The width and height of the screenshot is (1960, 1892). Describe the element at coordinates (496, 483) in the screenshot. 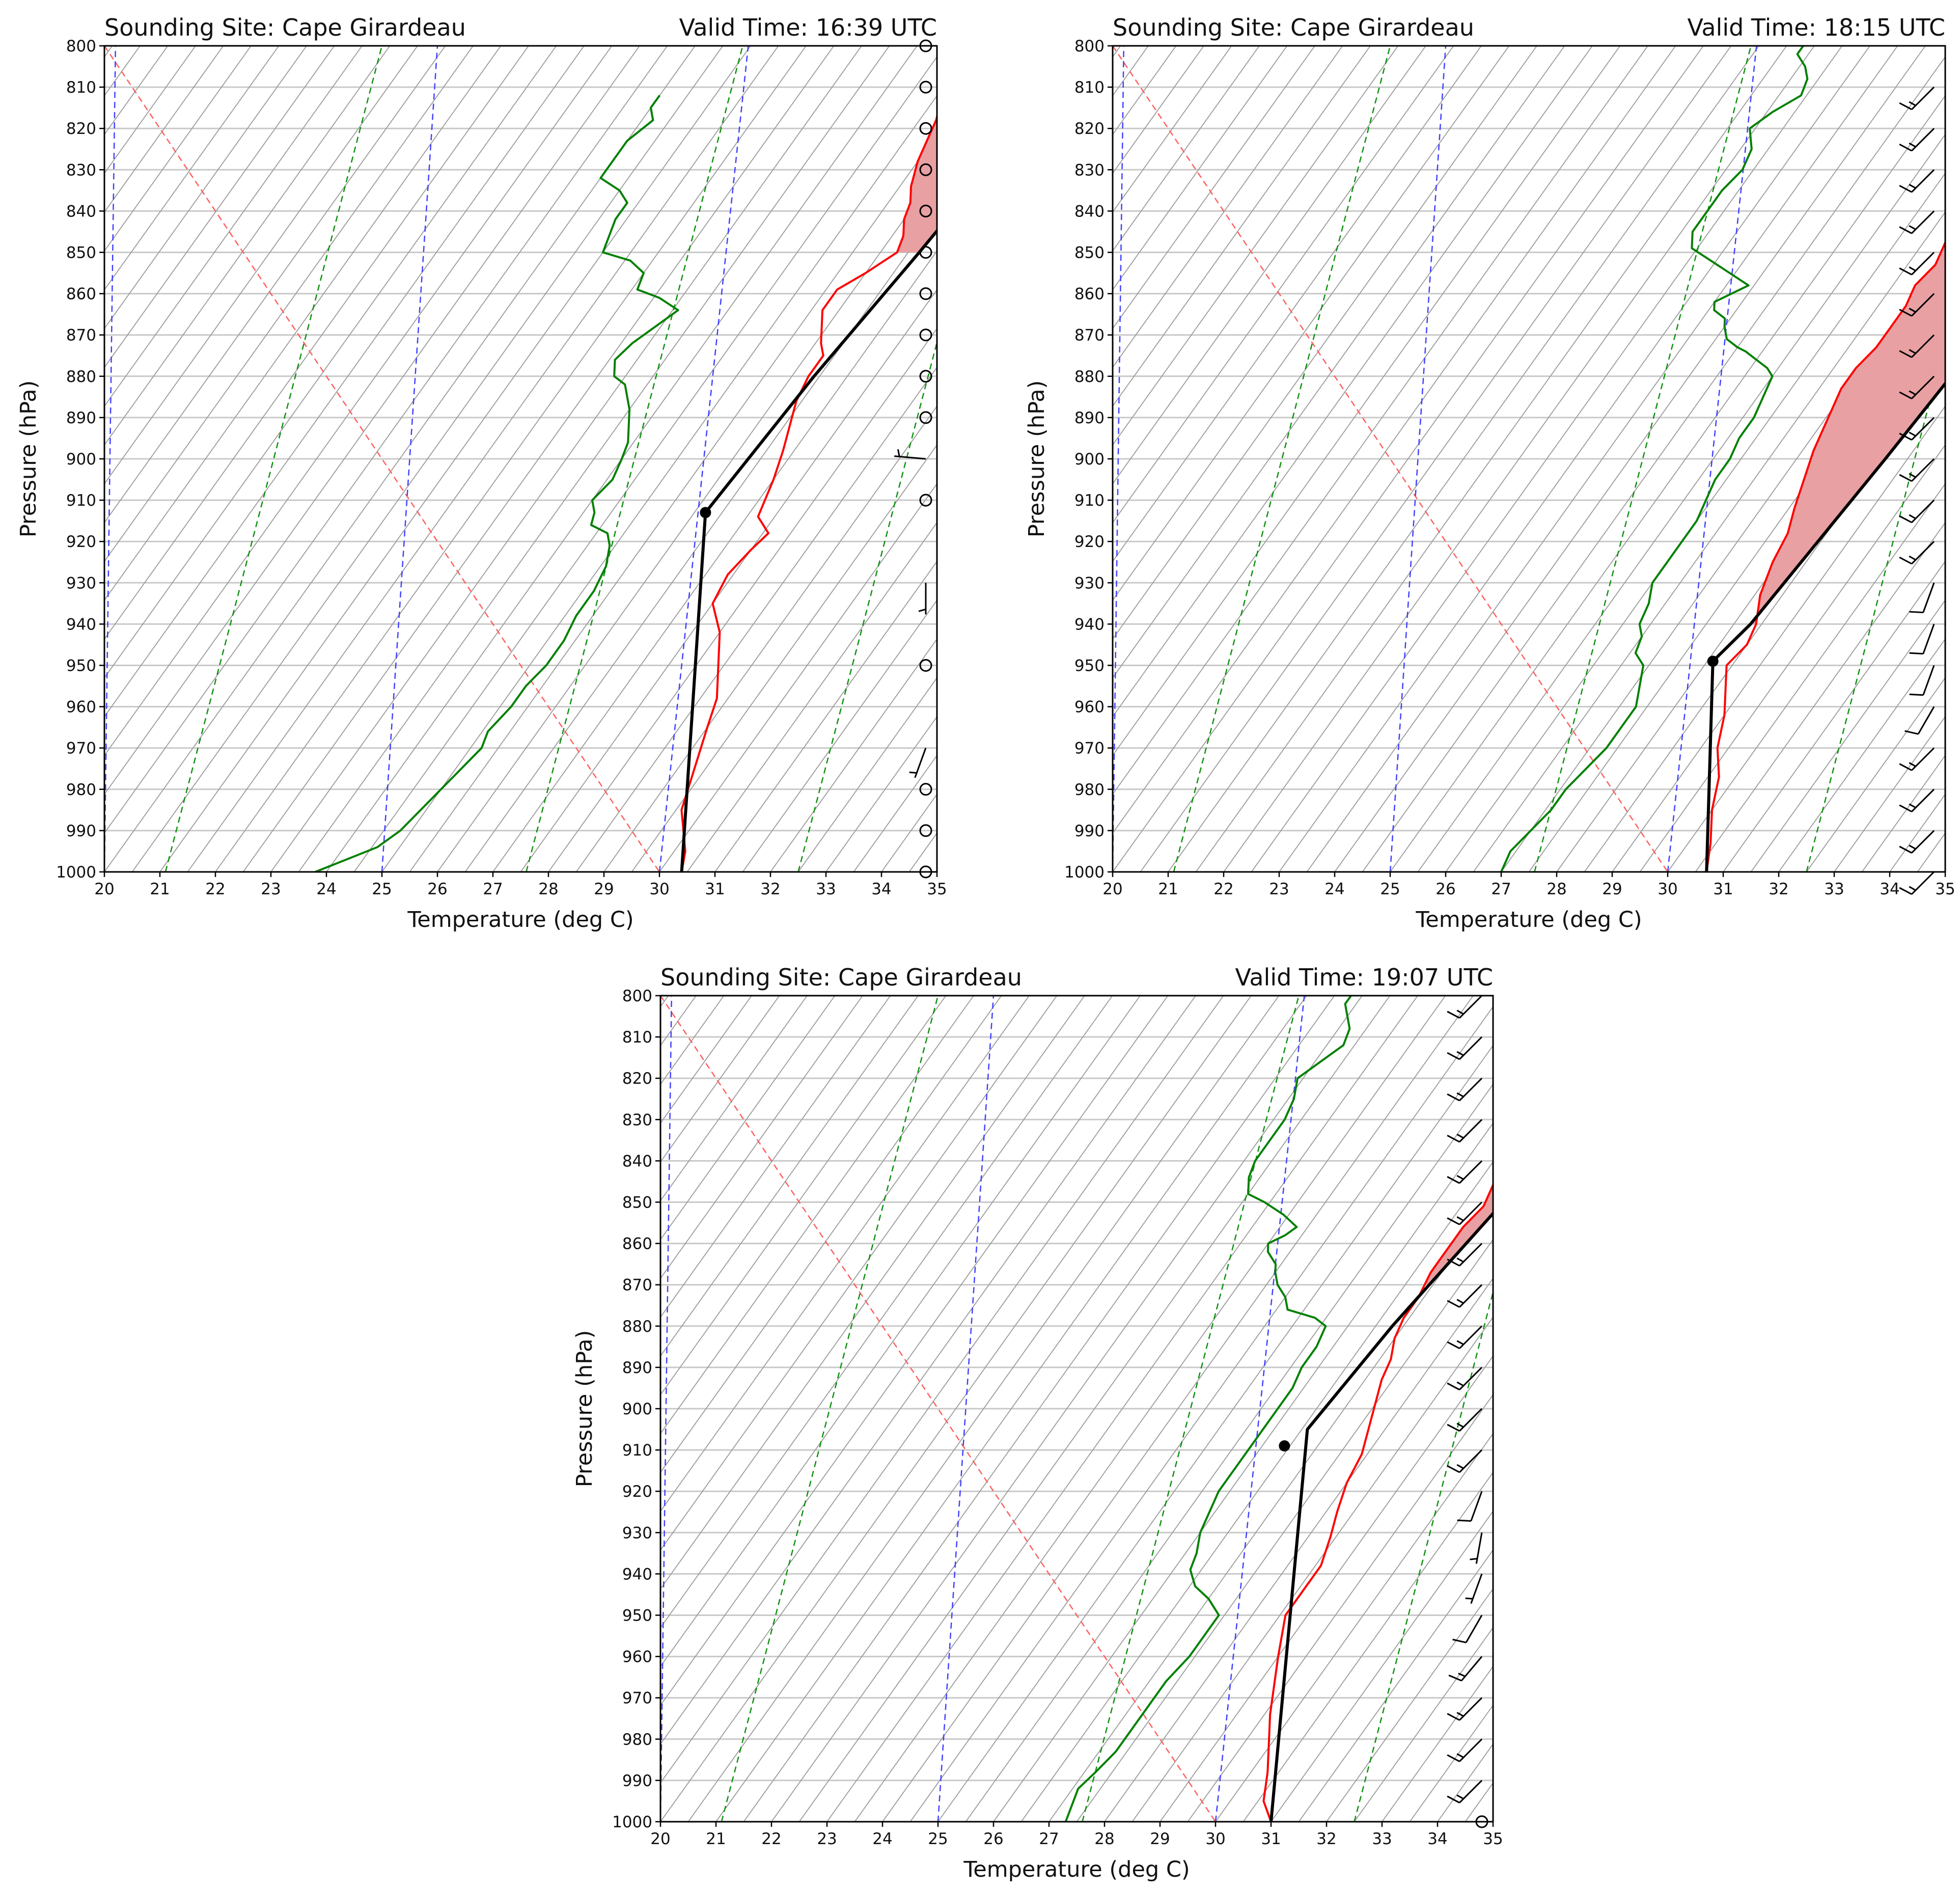

I see `dewpoint-profile-line` at that location.